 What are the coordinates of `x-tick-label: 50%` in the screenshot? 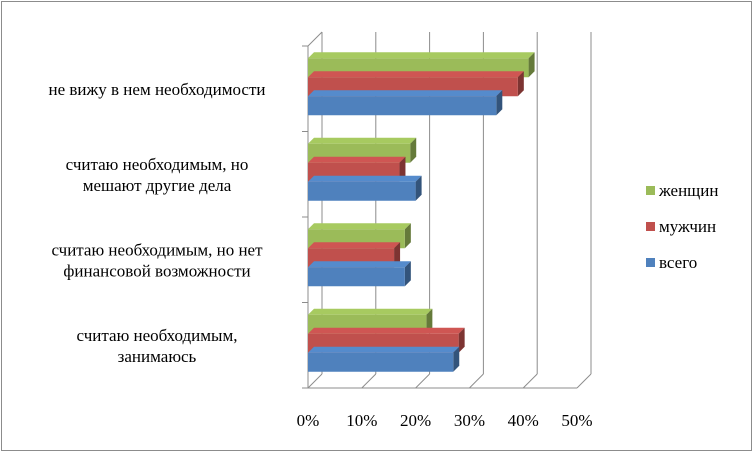 It's located at (576, 420).